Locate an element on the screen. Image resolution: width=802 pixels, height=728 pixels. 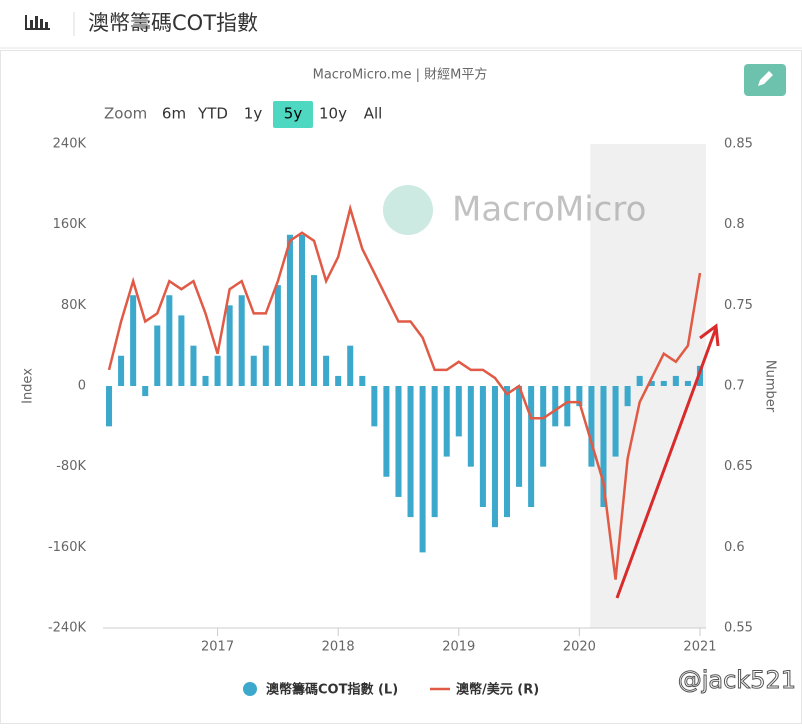
y2-tick-label: 0.65 is located at coordinates (738, 466).